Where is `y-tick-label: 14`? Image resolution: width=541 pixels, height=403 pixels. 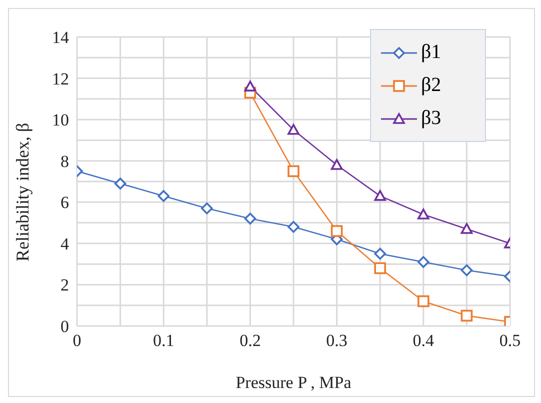 y-tick-label: 14 is located at coordinates (61, 38).